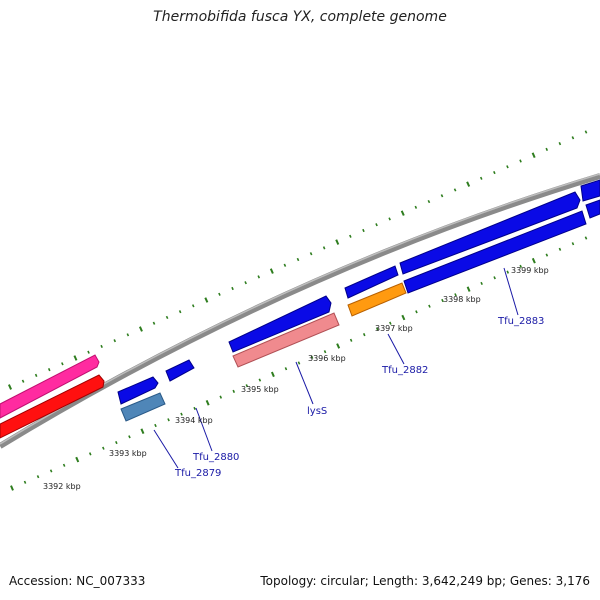 This screenshot has height=600, width=600. Describe the element at coordinates (62, 486) in the screenshot. I see `kbp-label-3392: 3392 kbp` at that location.